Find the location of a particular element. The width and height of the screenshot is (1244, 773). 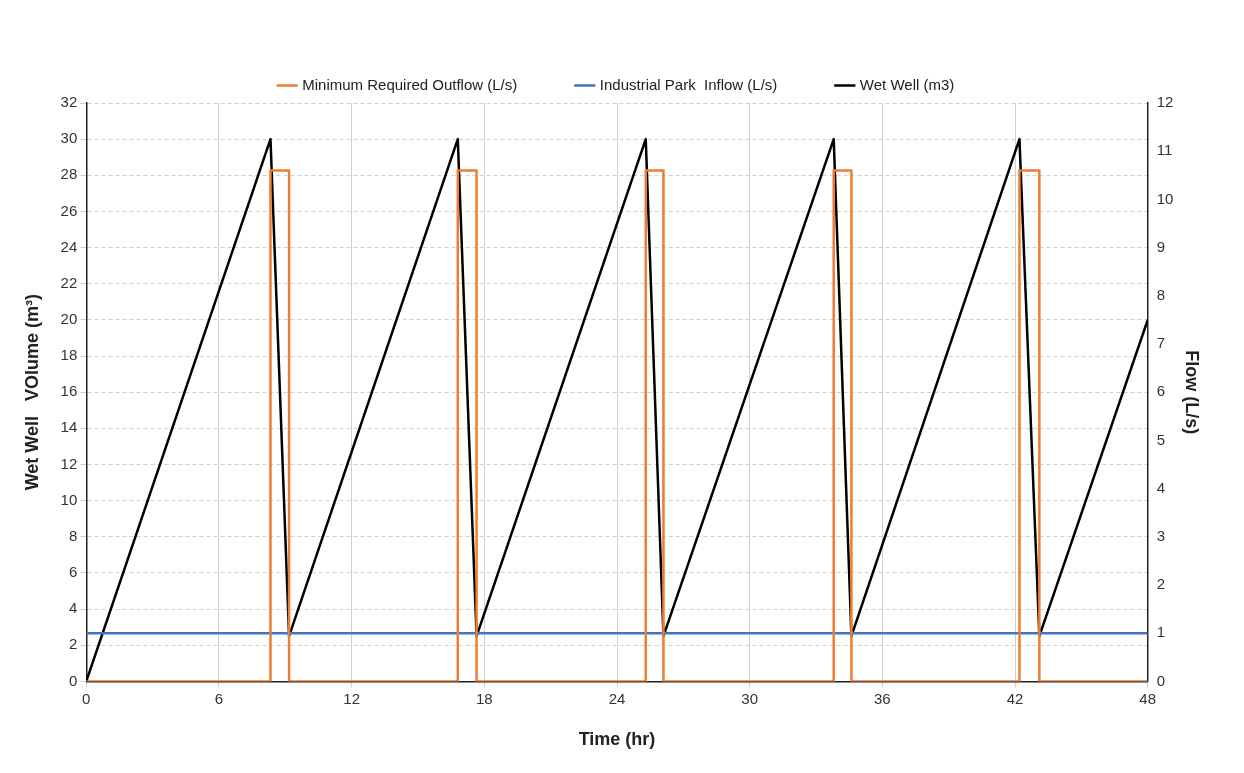

y2-tick-label: 11 is located at coordinates (1164, 150).